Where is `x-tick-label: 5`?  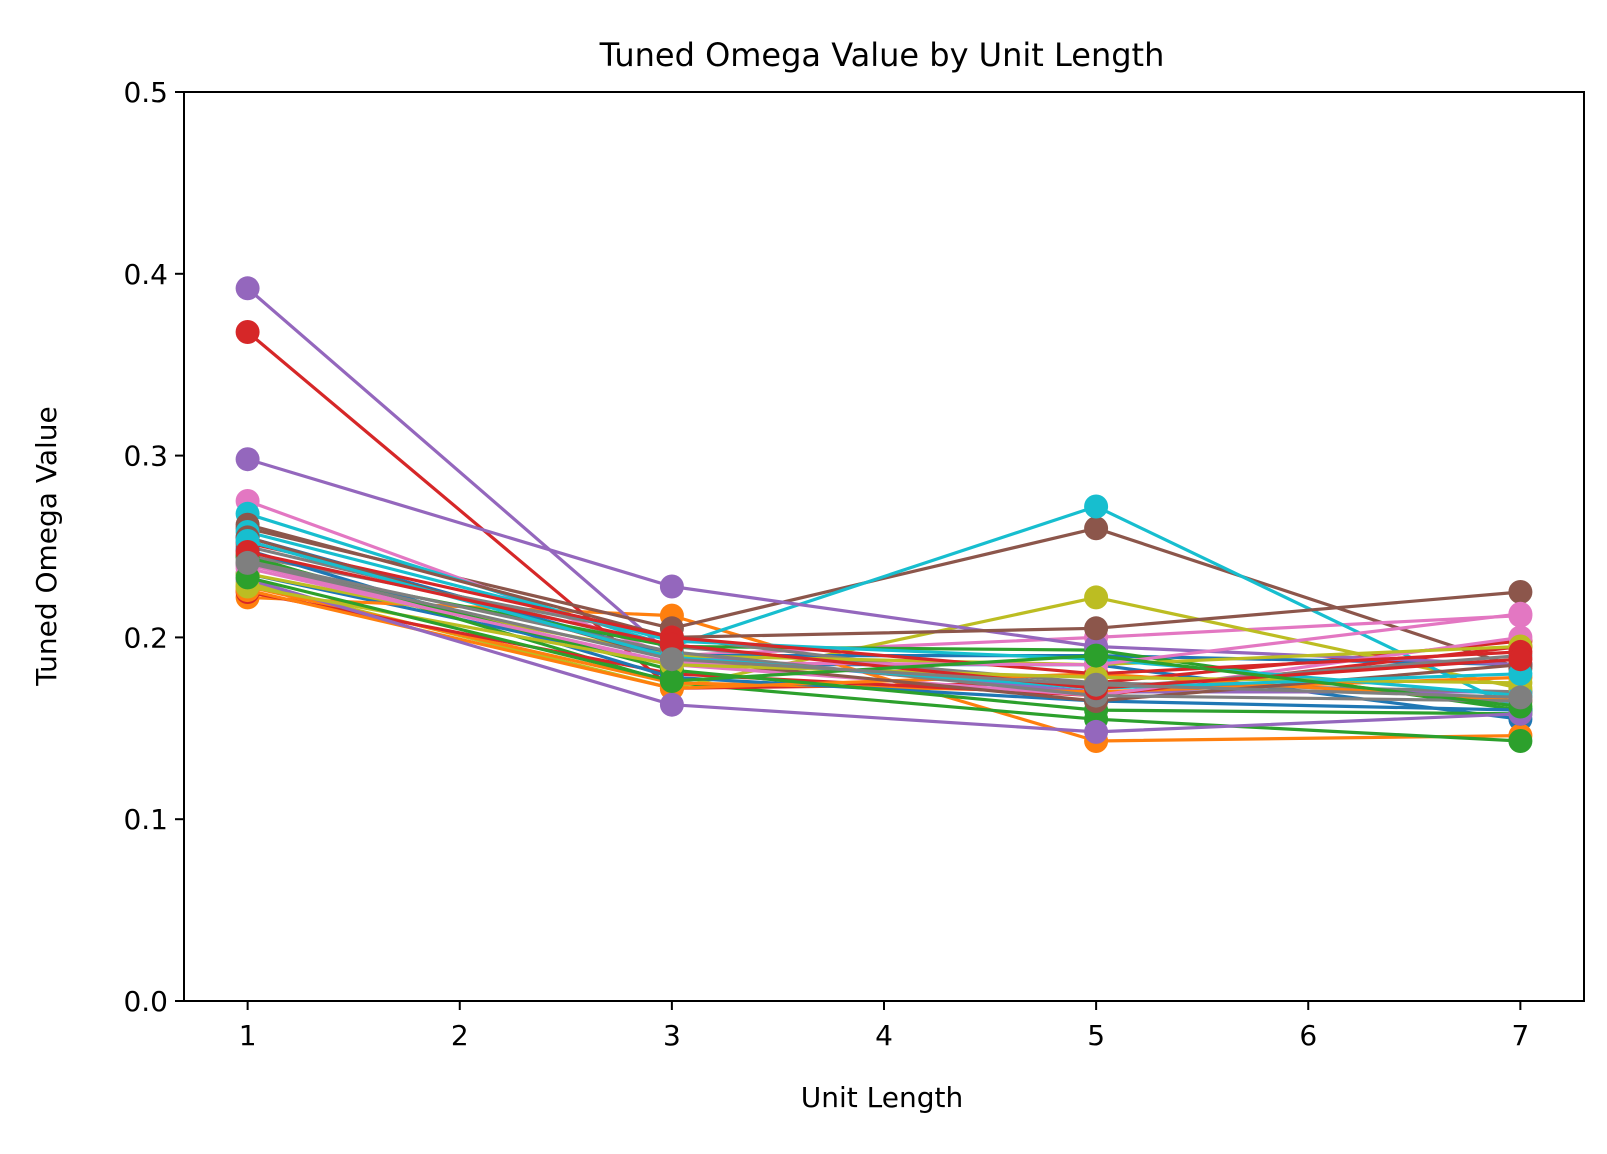 x-tick-label: 5 is located at coordinates (1096, 1035).